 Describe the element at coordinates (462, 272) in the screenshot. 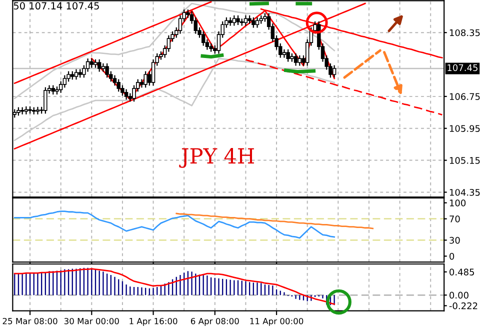

I see `y-tick-label: 0.485` at that location.